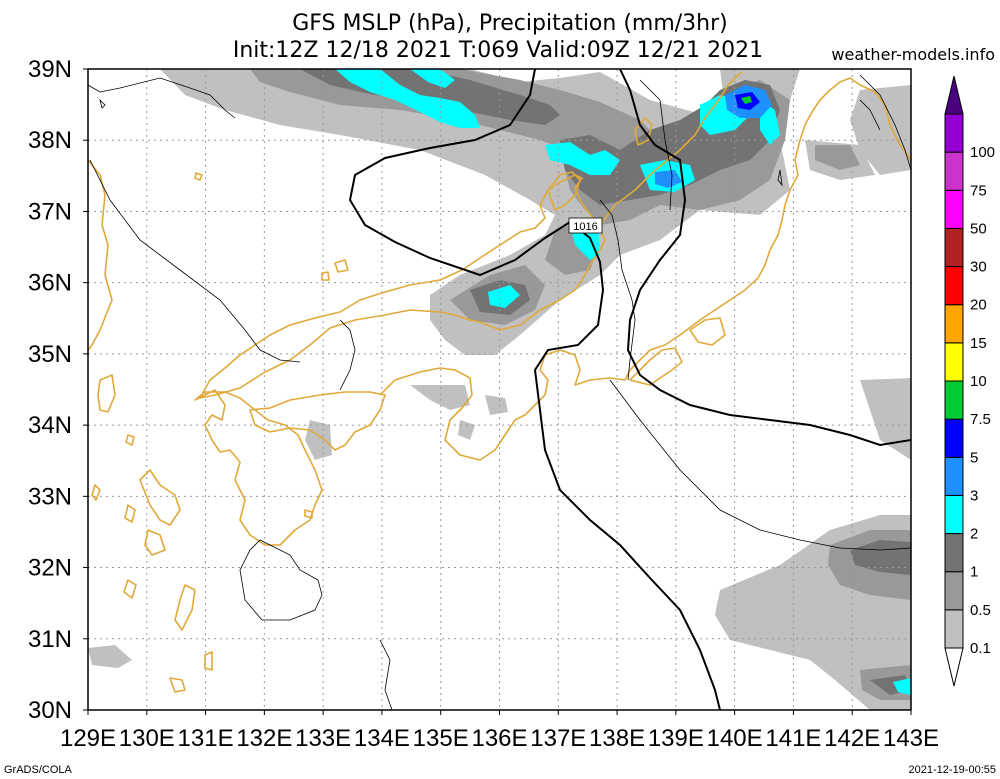 The height and width of the screenshot is (779, 1000). What do you see at coordinates (50, 639) in the screenshot?
I see `y-tick-label: 31N` at bounding box center [50, 639].